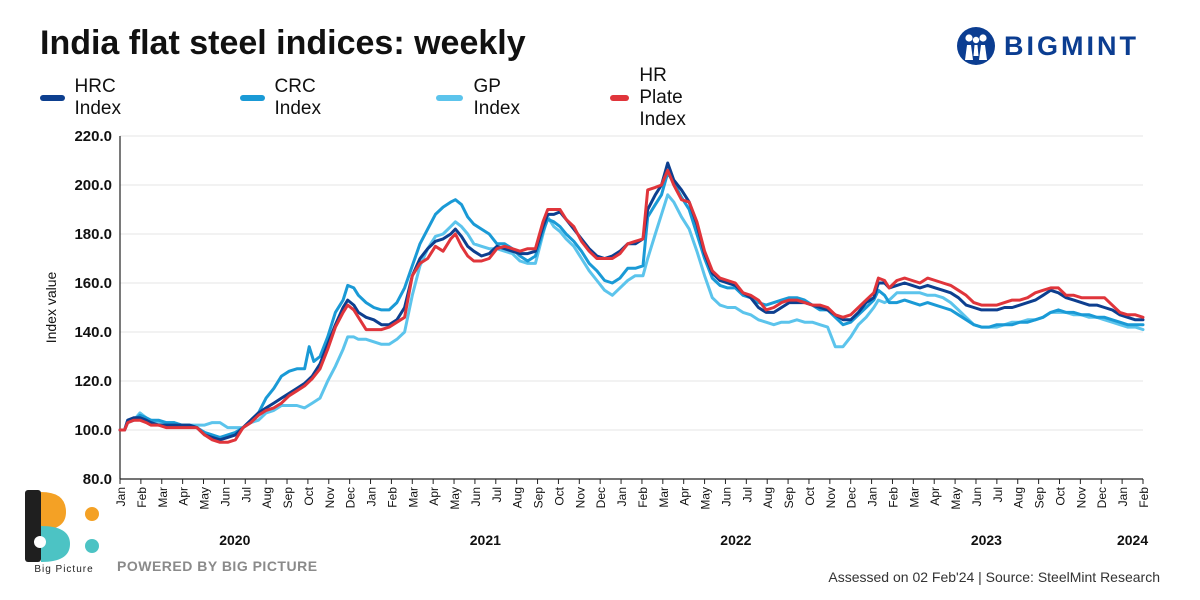 This screenshot has height=600, width=1200. I want to click on legend-swatch-gp, so click(450, 98).